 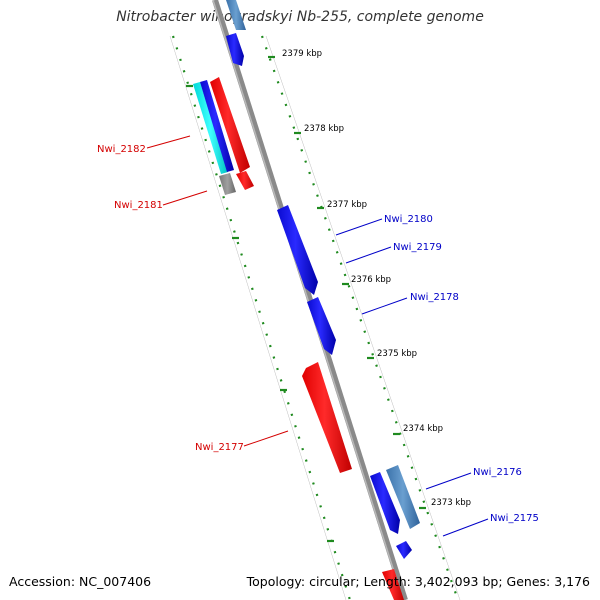 What do you see at coordinates (451, 503) in the screenshot?
I see `tick-label-2373: 2373 kbp` at bounding box center [451, 503].